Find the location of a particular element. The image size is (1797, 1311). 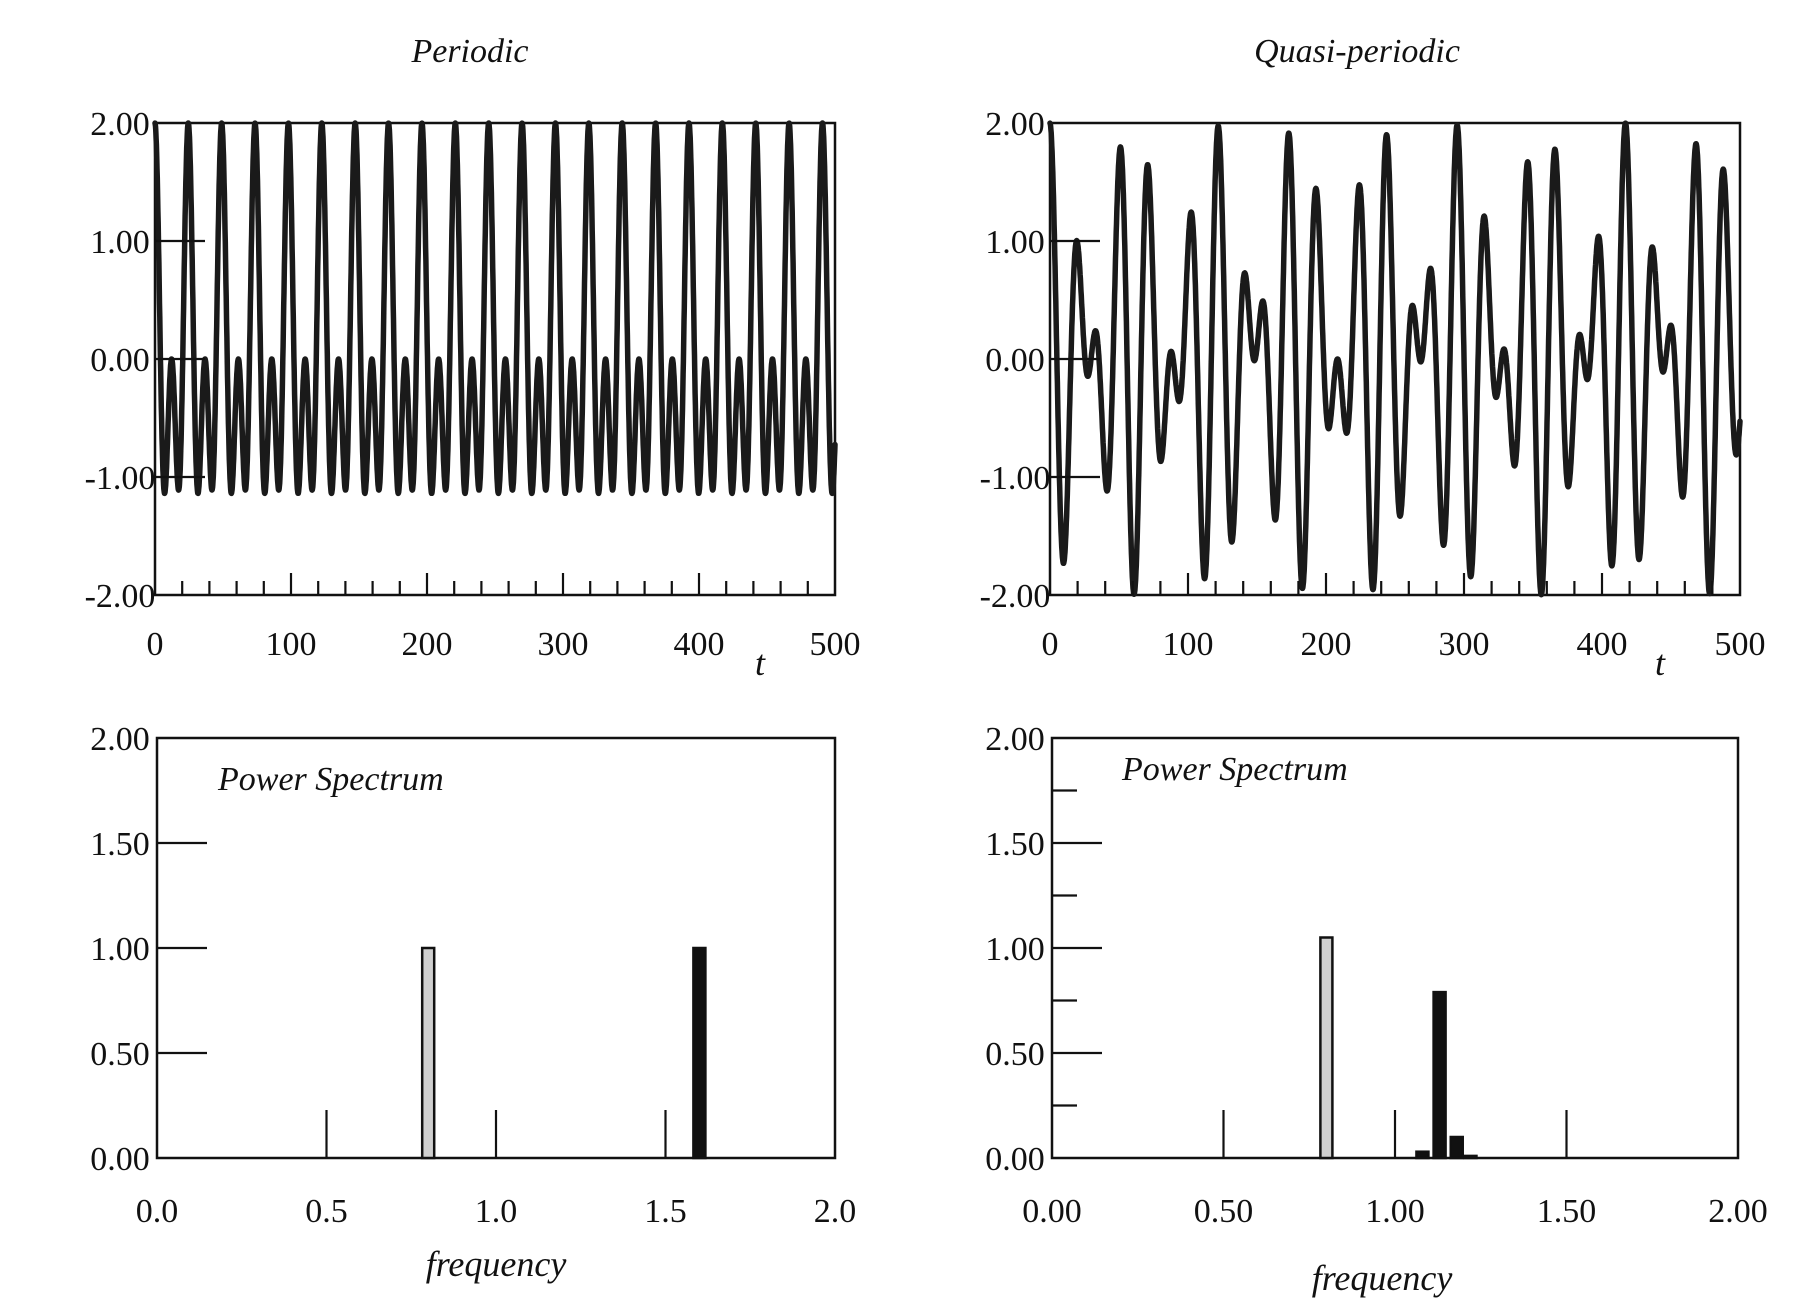

spectrum-quasi-y-tick-label: 0.50 is located at coordinates (1015, 1054).